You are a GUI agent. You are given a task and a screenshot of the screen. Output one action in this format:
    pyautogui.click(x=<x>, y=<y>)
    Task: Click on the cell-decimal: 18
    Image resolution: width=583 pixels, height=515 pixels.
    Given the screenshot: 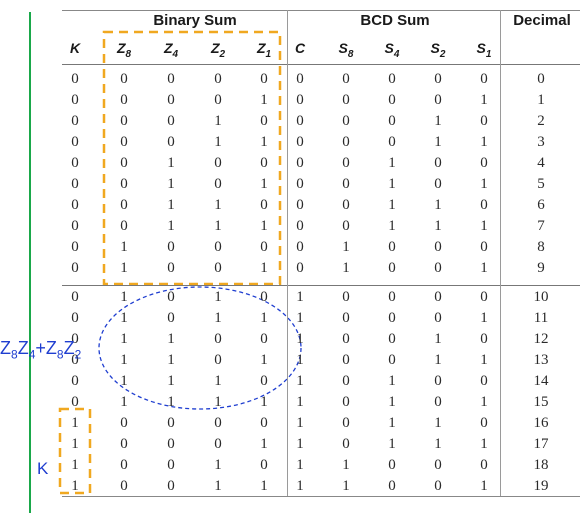 What is the action you would take?
    pyautogui.click(x=541, y=464)
    